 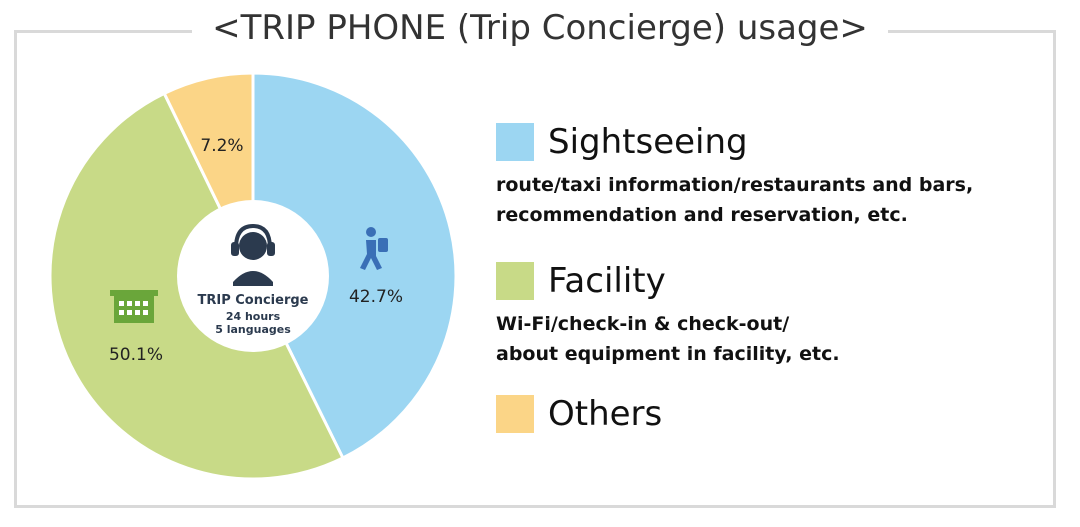 I want to click on center-name: TRIP Concierge, so click(x=252, y=300).